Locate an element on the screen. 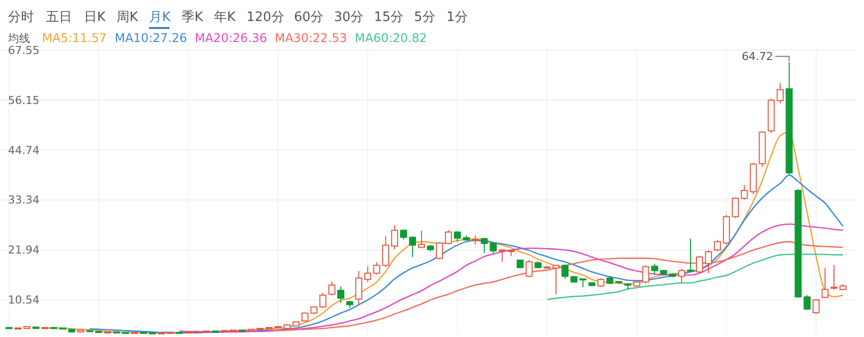 This screenshot has height=337, width=864. text: 季K is located at coordinates (193, 17).